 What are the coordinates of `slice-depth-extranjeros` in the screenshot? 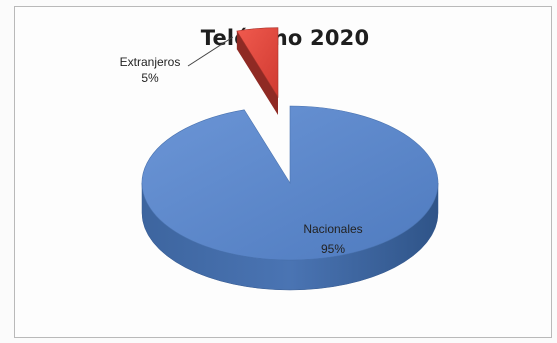 It's located at (257, 73).